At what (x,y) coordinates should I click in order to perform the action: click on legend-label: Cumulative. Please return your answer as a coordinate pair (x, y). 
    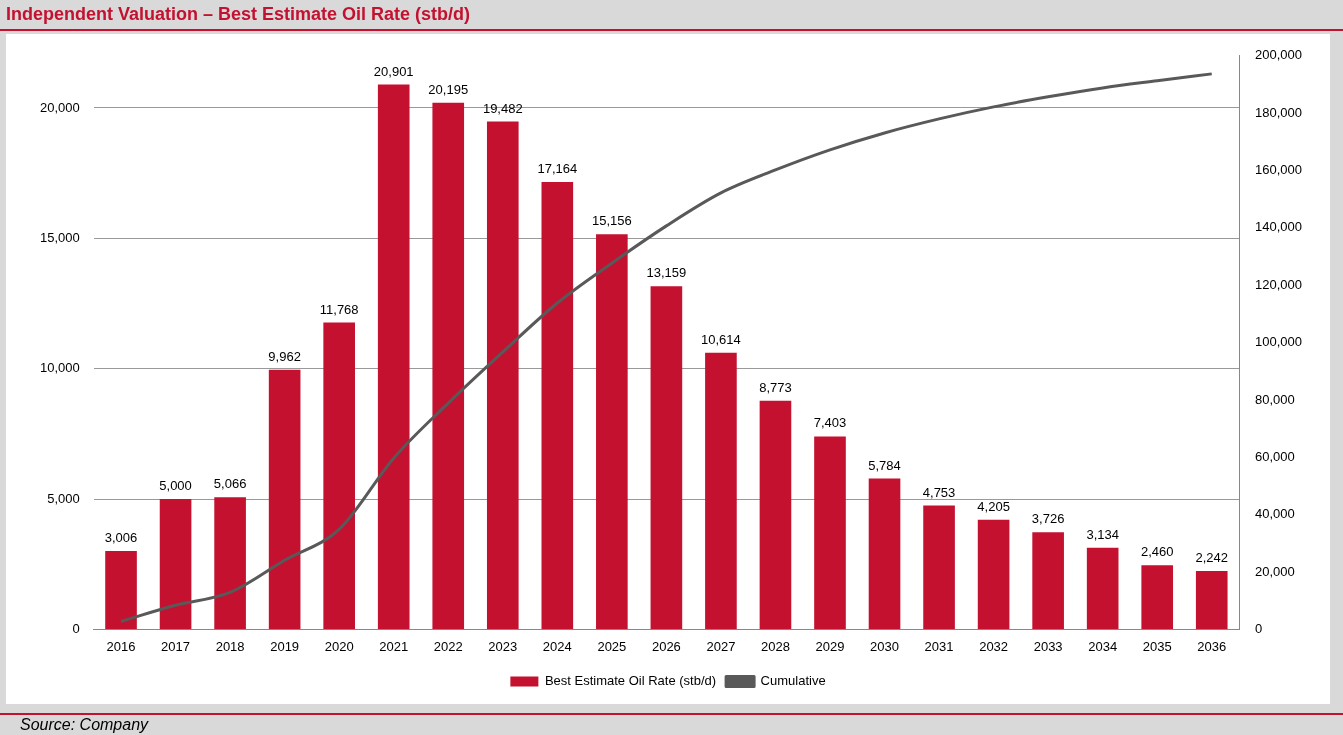
    Looking at the image, I should click on (793, 681).